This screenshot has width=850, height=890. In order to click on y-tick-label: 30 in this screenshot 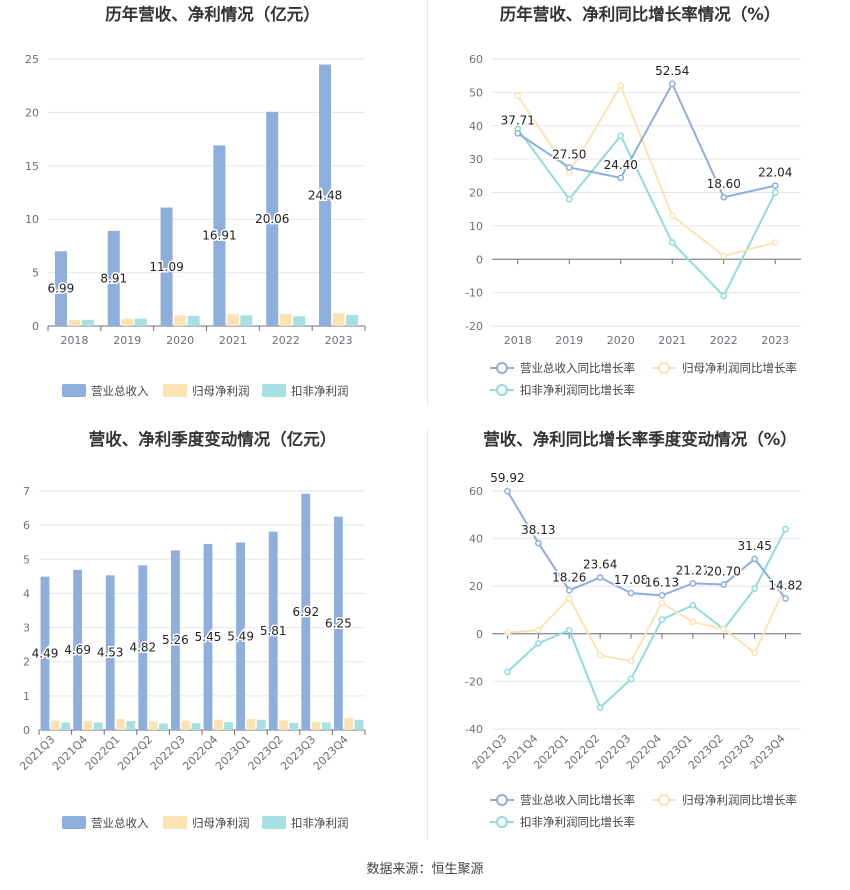, I will do `click(476, 159)`.